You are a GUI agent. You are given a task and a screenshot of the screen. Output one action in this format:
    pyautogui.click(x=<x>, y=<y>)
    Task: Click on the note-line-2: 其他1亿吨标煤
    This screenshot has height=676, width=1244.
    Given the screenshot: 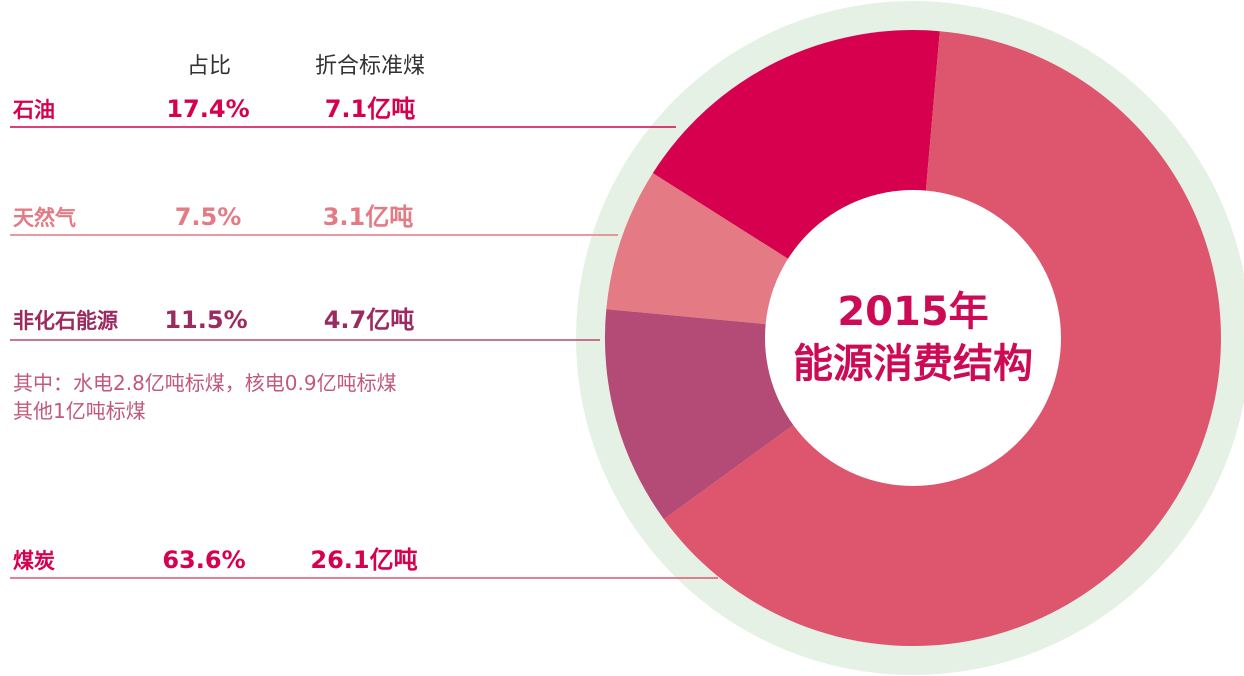 What is the action you would take?
    pyautogui.click(x=79, y=411)
    